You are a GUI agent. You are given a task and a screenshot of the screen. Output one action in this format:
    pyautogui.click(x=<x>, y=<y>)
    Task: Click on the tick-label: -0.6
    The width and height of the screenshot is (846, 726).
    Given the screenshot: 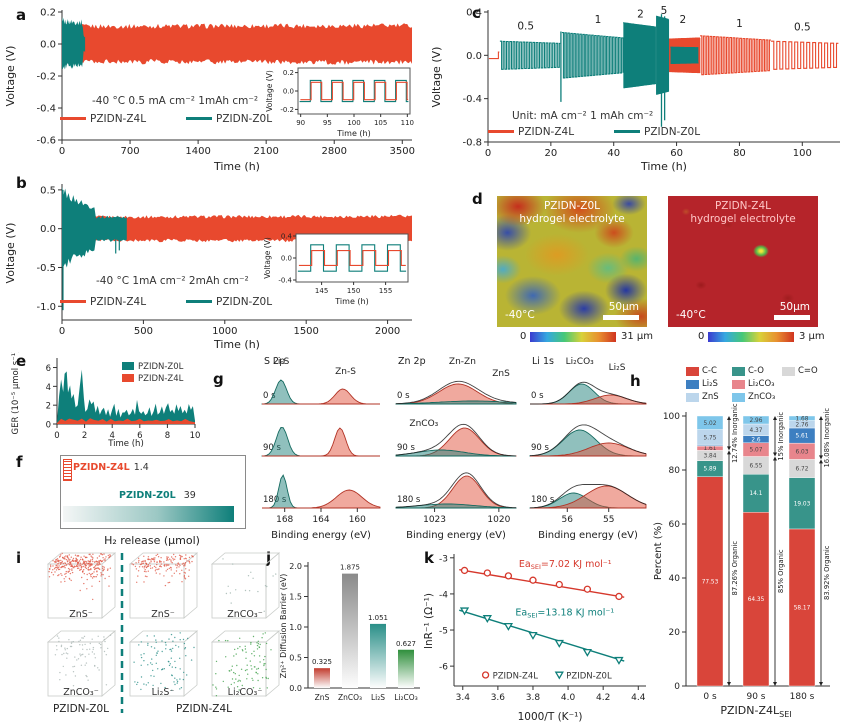 What is the action you would take?
    pyautogui.click(x=46, y=141)
    